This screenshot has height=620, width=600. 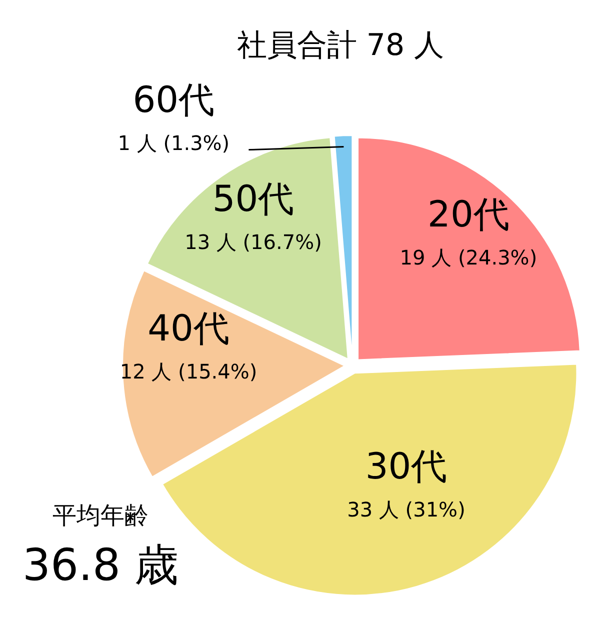 I want to click on slice-label: 20代, so click(x=469, y=215).